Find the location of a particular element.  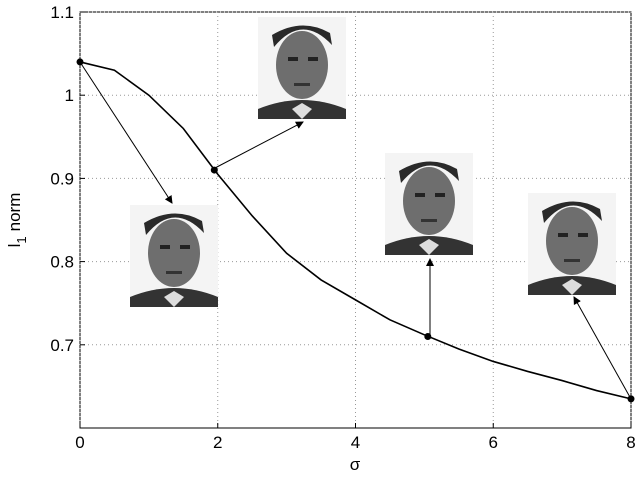

x-tick-label: 4 is located at coordinates (355, 442).